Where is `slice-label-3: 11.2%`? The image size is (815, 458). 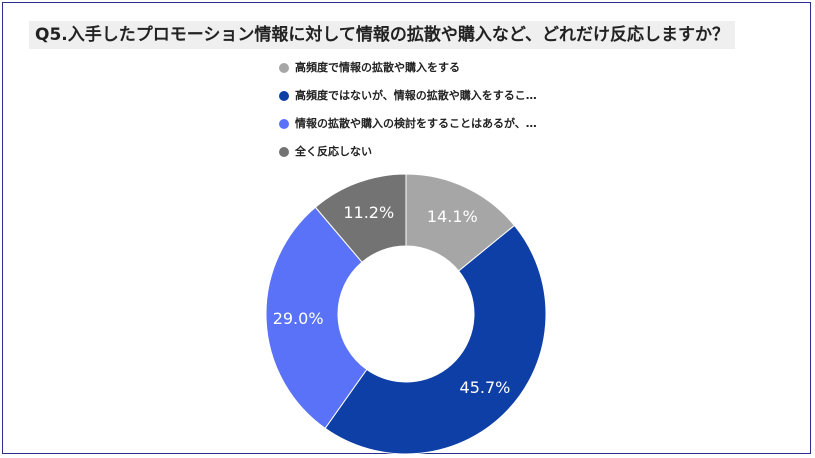 slice-label-3: 11.2% is located at coordinates (368, 212).